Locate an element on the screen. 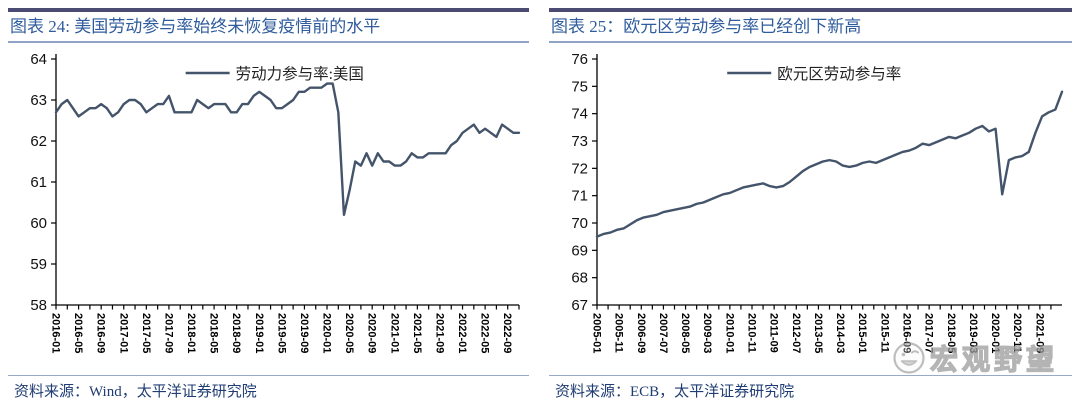 Image resolution: width=1080 pixels, height=417 pixels. x-tick-label: 2015-01 is located at coordinates (862, 333).